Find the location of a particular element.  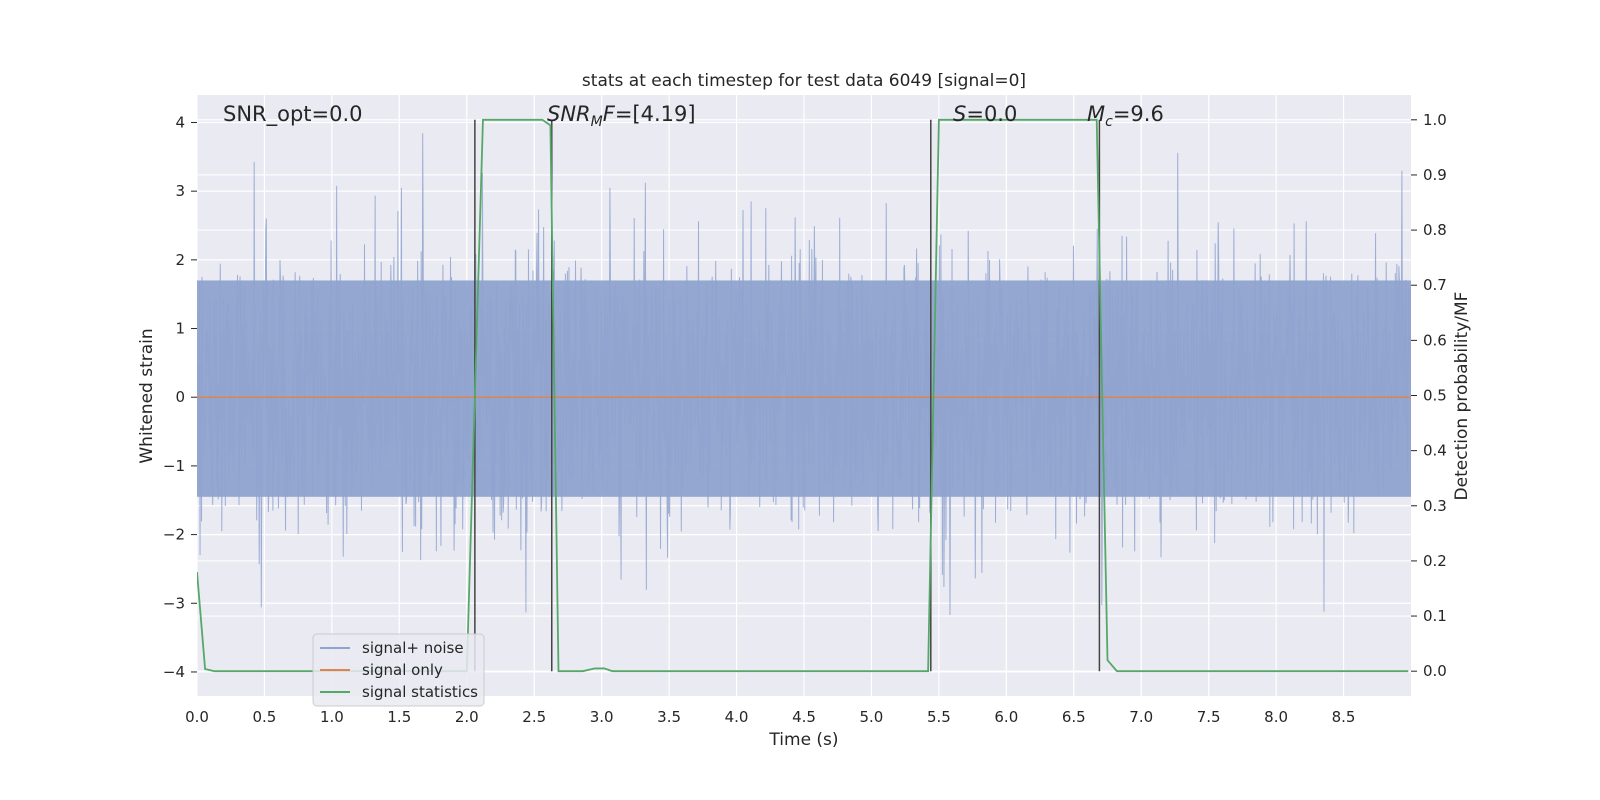

y2-ticks: 1.0 0.9 0.8 0.7 0.6 0.5 0.4 0.3 0.2 0.1 0.0 is located at coordinates (1429, 395).